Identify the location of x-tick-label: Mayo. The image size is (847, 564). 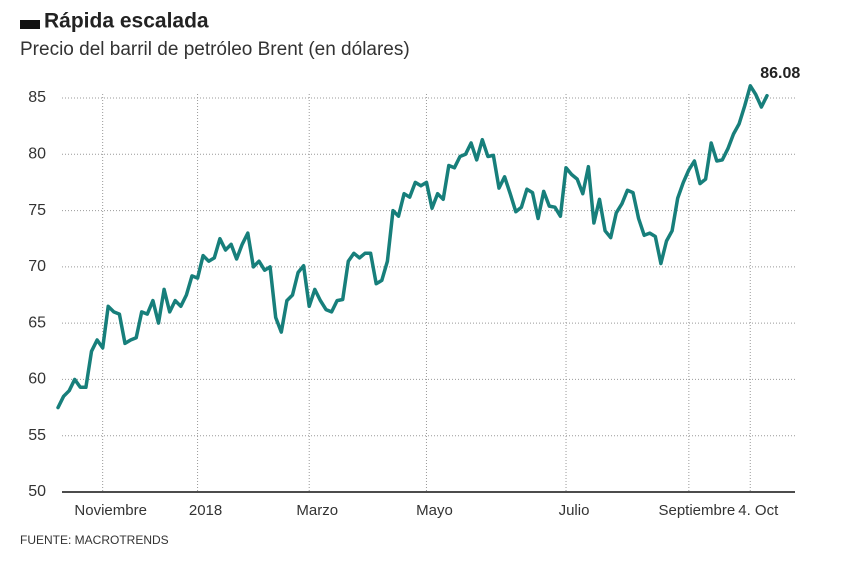
(434, 510).